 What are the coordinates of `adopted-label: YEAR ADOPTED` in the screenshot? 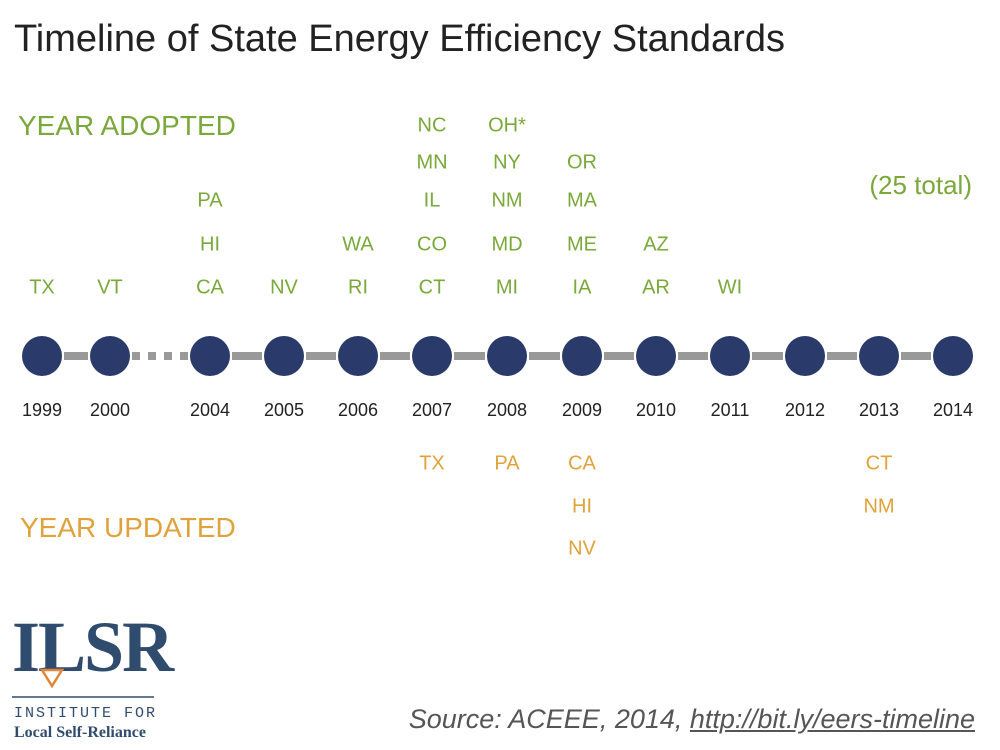 It's located at (127, 125).